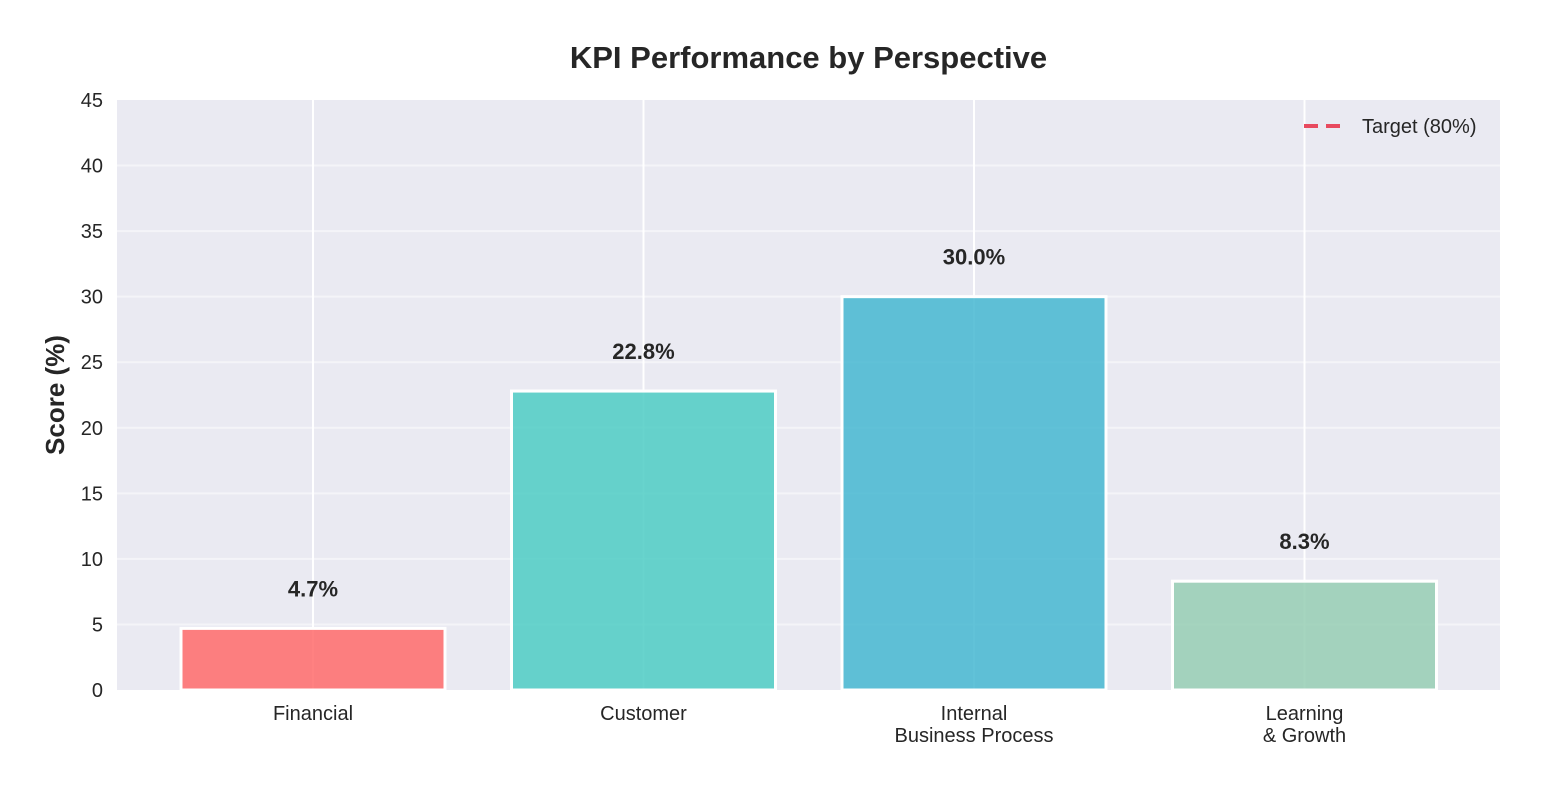 The height and width of the screenshot is (791, 1545). What do you see at coordinates (1304, 541) in the screenshot?
I see `bar-value-label: 8.3%` at bounding box center [1304, 541].